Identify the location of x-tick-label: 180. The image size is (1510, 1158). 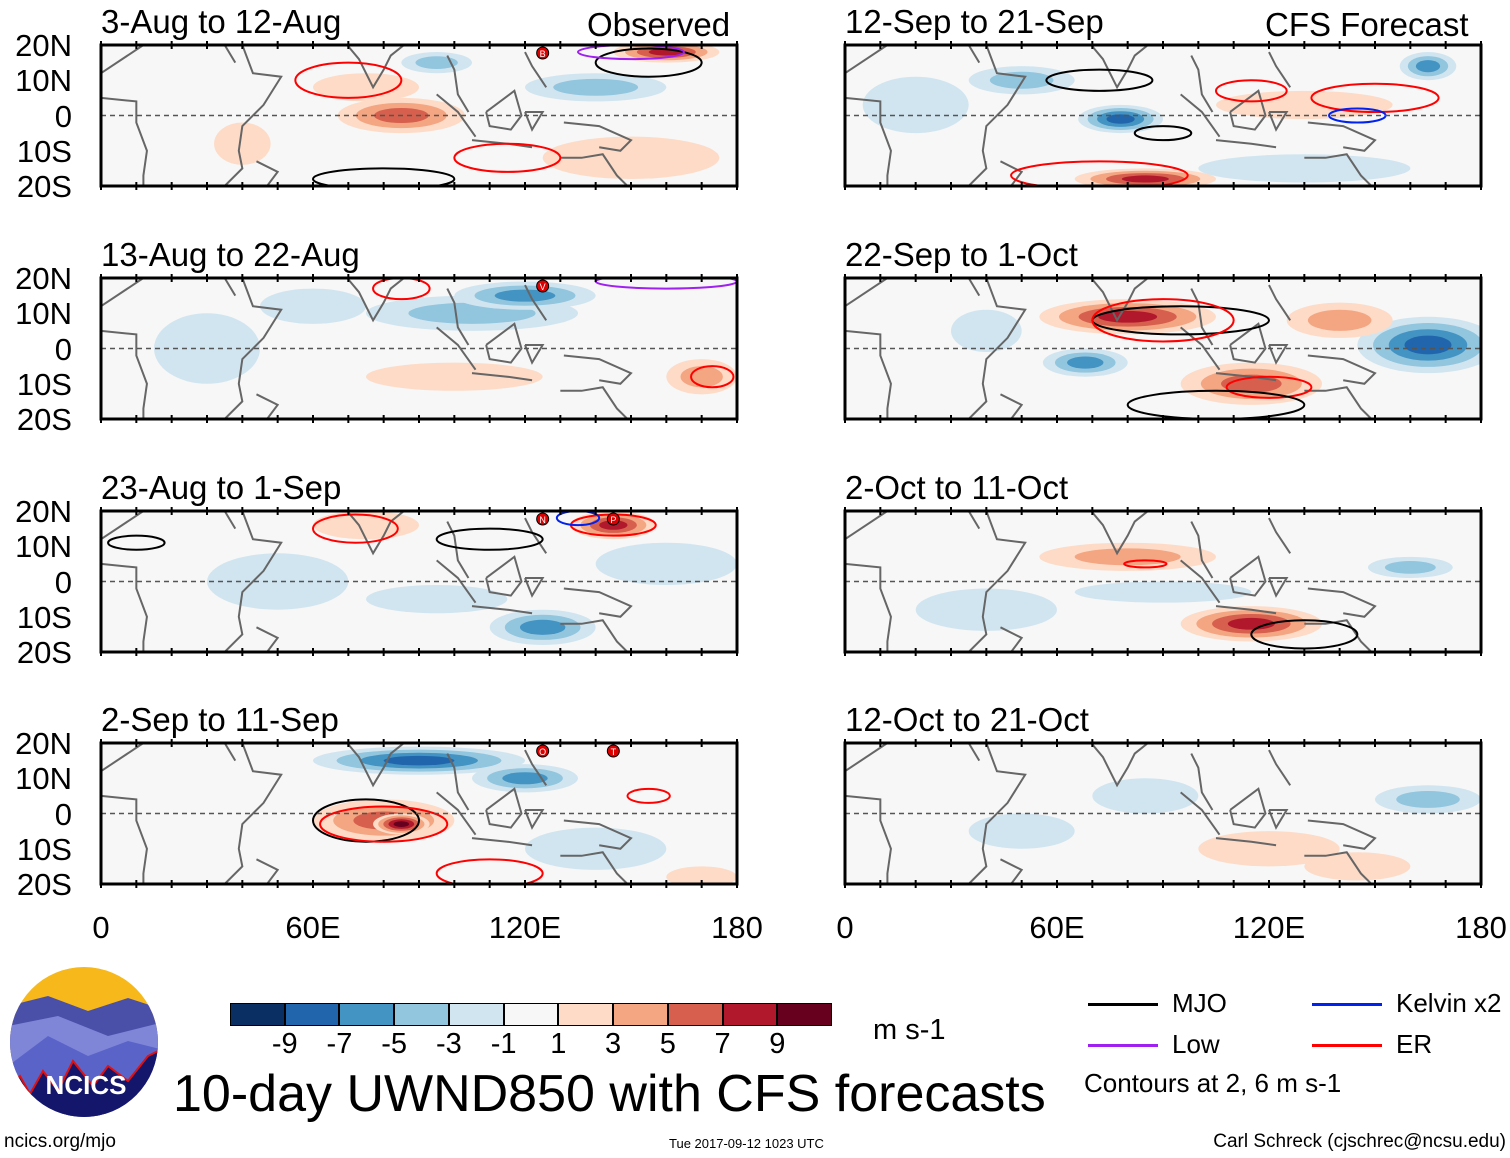
(737, 927).